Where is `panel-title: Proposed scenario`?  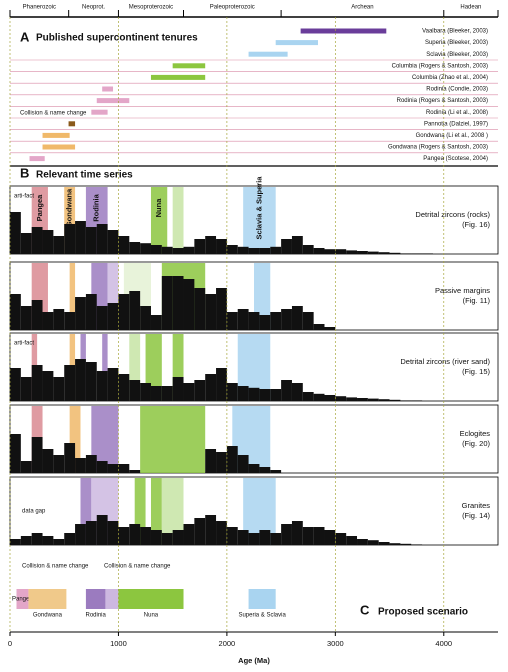
panel-title: Proposed scenario is located at coordinates (423, 612).